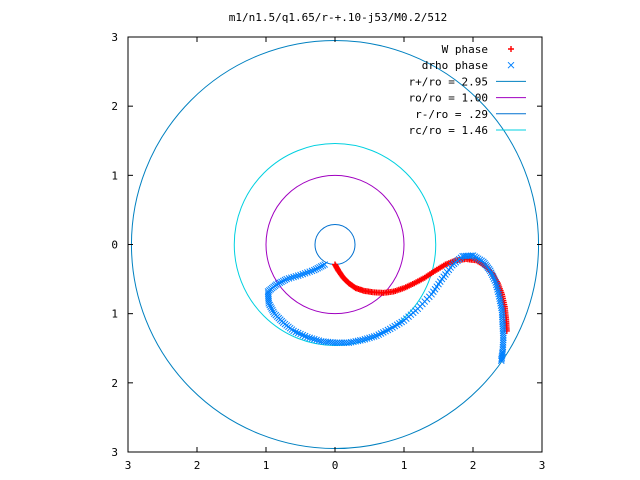 The width and height of the screenshot is (640, 480). Describe the element at coordinates (114, 245) in the screenshot. I see `y-tick-label: 0` at that location.